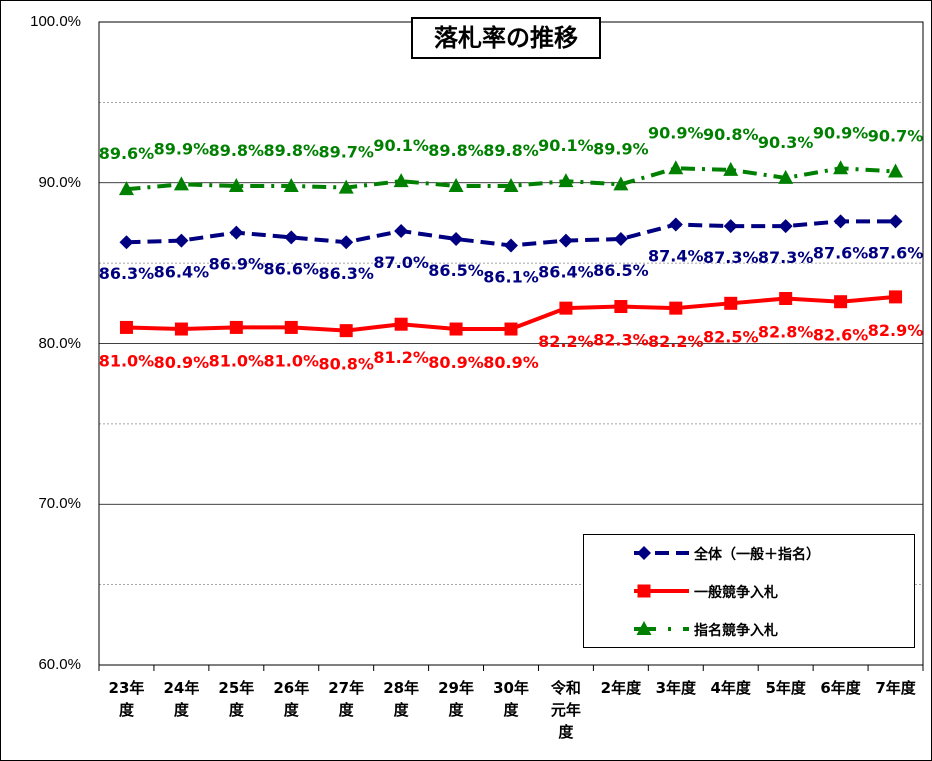 The image size is (932, 761). I want to click on data-label: 86.6%, so click(292, 268).